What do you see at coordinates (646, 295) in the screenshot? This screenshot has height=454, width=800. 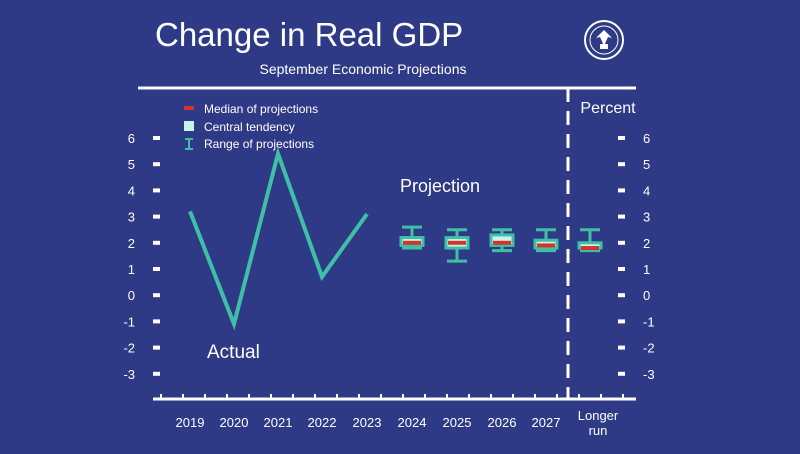 I see `y-tick-label-right: 0` at bounding box center [646, 295].